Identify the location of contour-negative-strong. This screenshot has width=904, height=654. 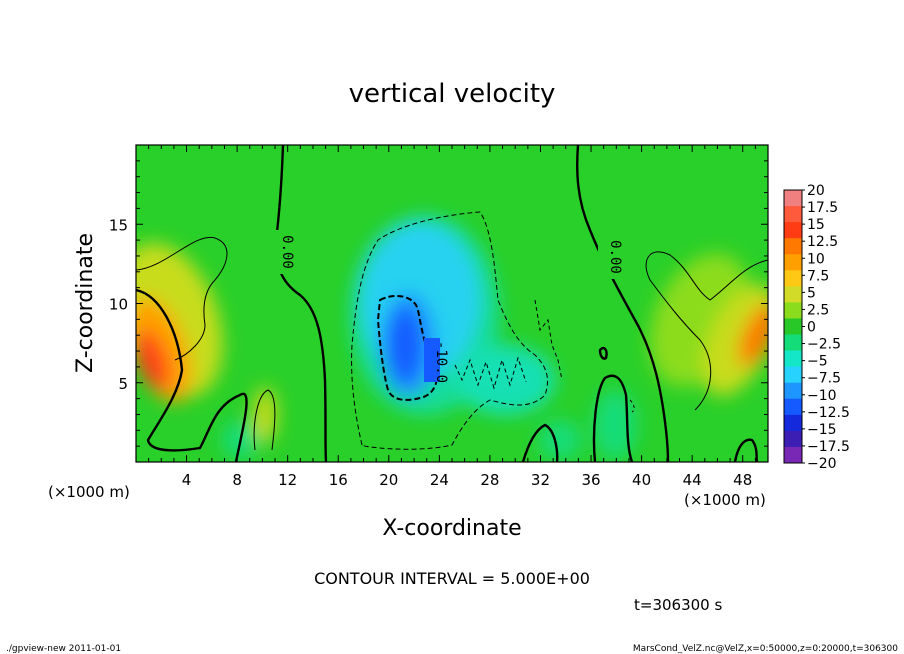
(407, 347).